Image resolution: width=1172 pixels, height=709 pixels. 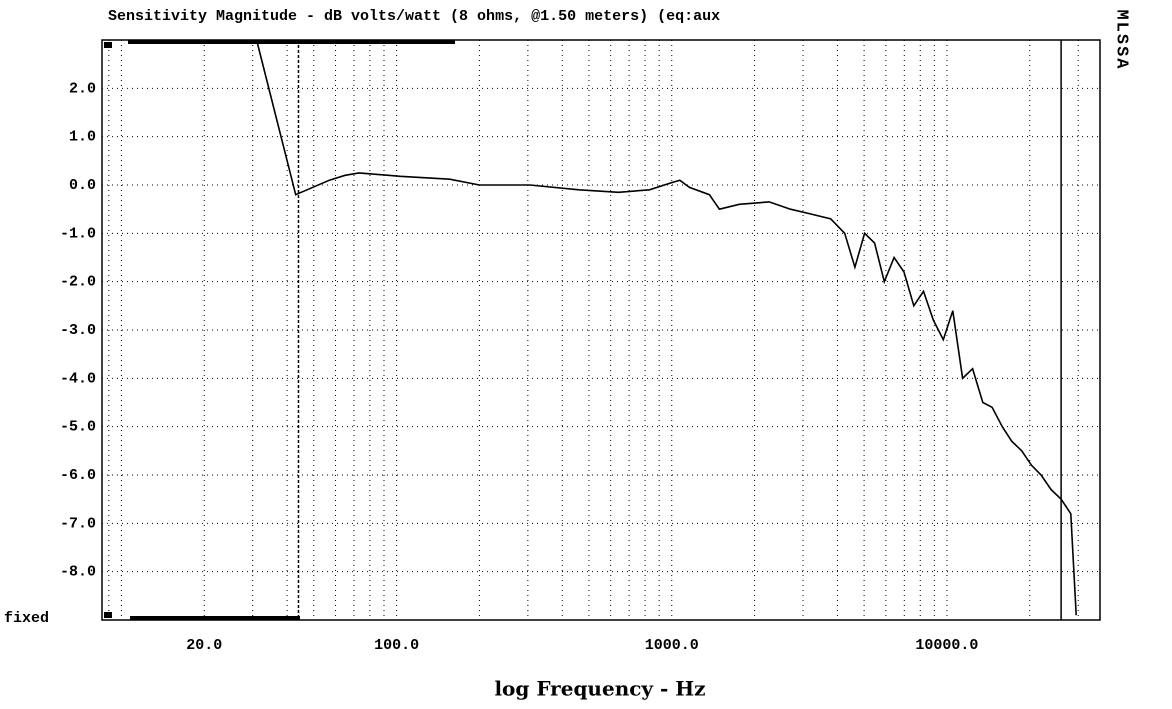 I want to click on x-axis-label: log Frequency - Hz, so click(x=599, y=689).